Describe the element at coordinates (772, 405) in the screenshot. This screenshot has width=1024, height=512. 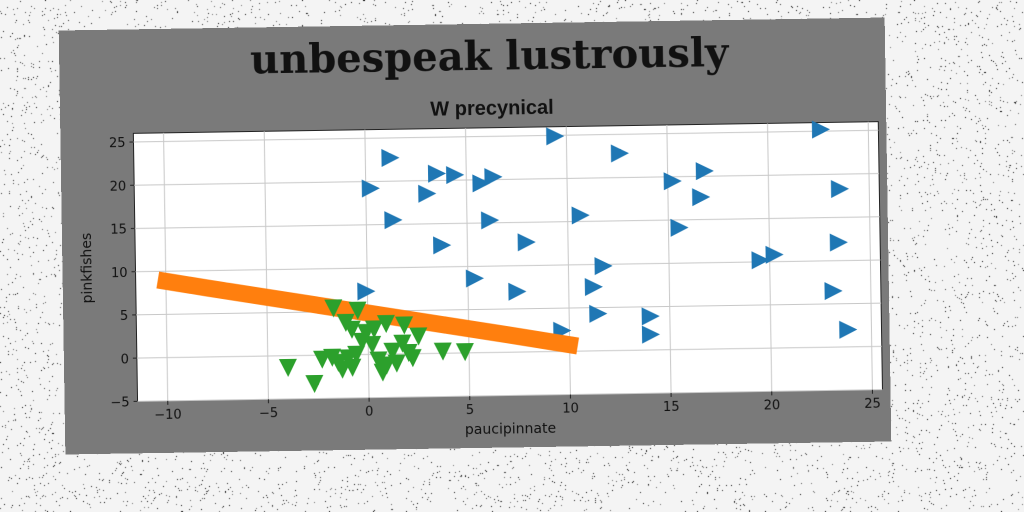
I see `x-tick-label: 20` at that location.